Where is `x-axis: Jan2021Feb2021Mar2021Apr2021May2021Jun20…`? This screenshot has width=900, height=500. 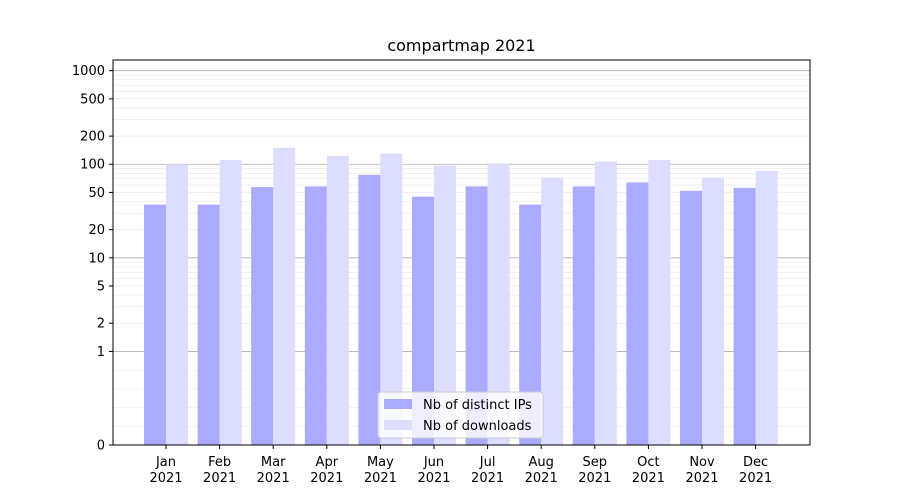
x-axis: Jan2021Feb2021Mar2021Apr2021May2021Jun20… is located at coordinates (460, 465).